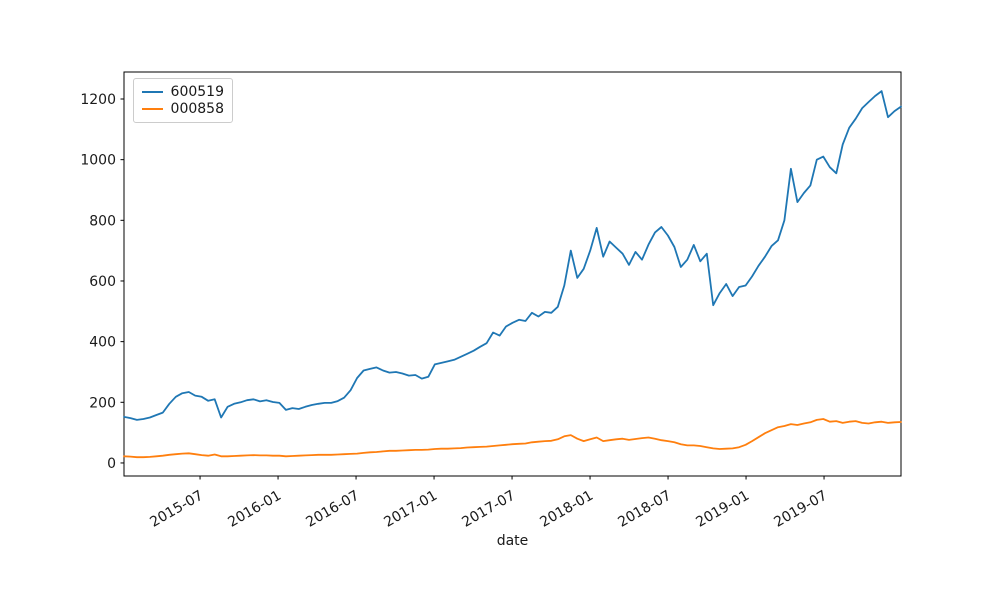 This screenshot has width=1000, height=597. Describe the element at coordinates (566, 509) in the screenshot. I see `x-tick-label: 2018-01` at that location.